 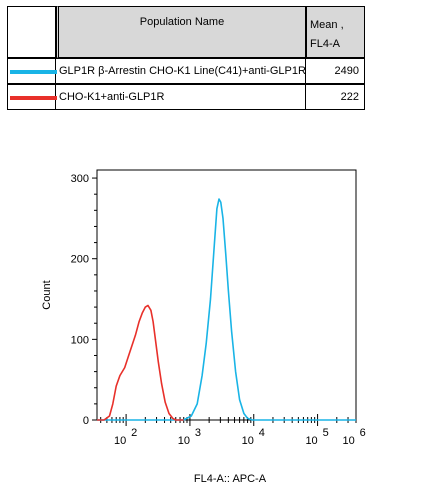 I want to click on legend-swatch-blue, so click(x=33, y=72).